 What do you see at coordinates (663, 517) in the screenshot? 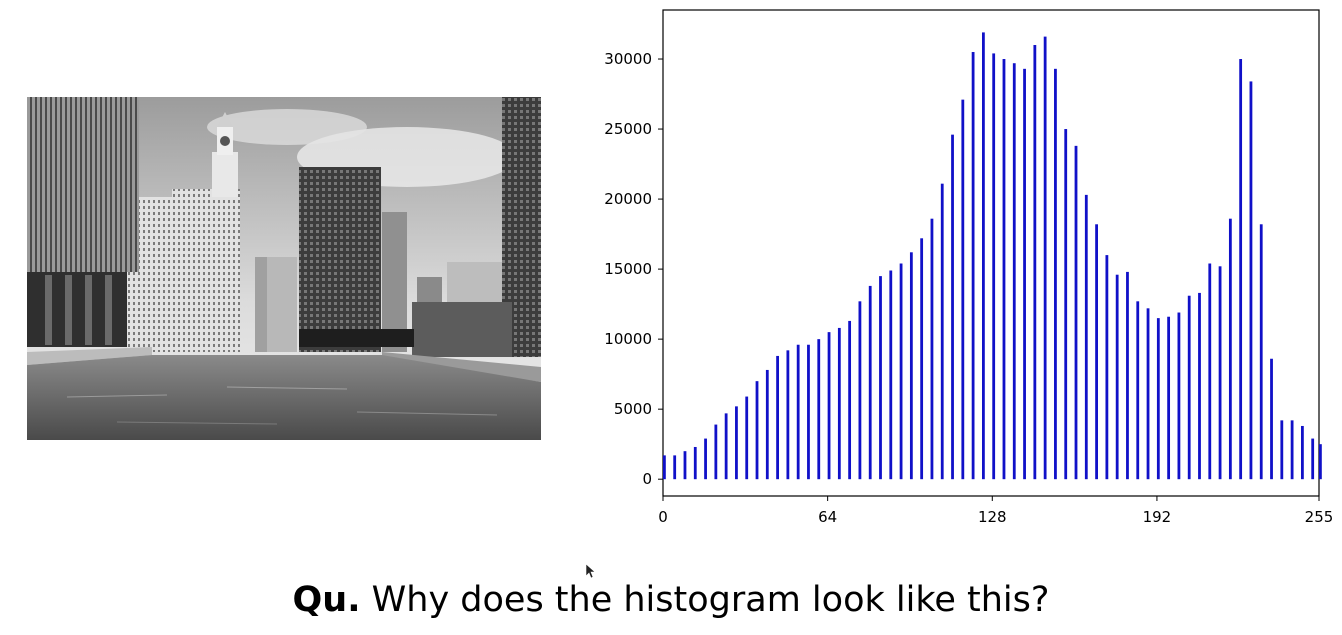
I see `x-tick-label: 0` at bounding box center [663, 517].